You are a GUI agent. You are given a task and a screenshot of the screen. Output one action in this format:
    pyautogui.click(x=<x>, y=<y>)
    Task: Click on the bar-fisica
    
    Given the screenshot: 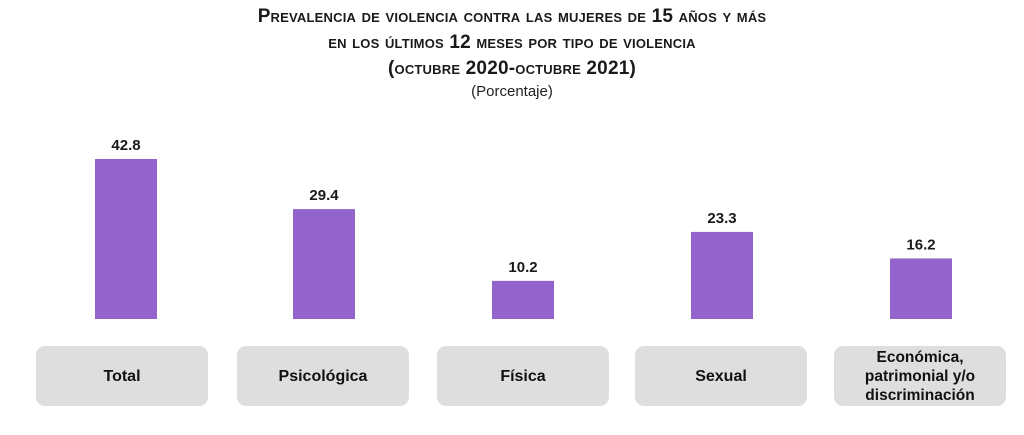 What is the action you would take?
    pyautogui.click(x=523, y=299)
    